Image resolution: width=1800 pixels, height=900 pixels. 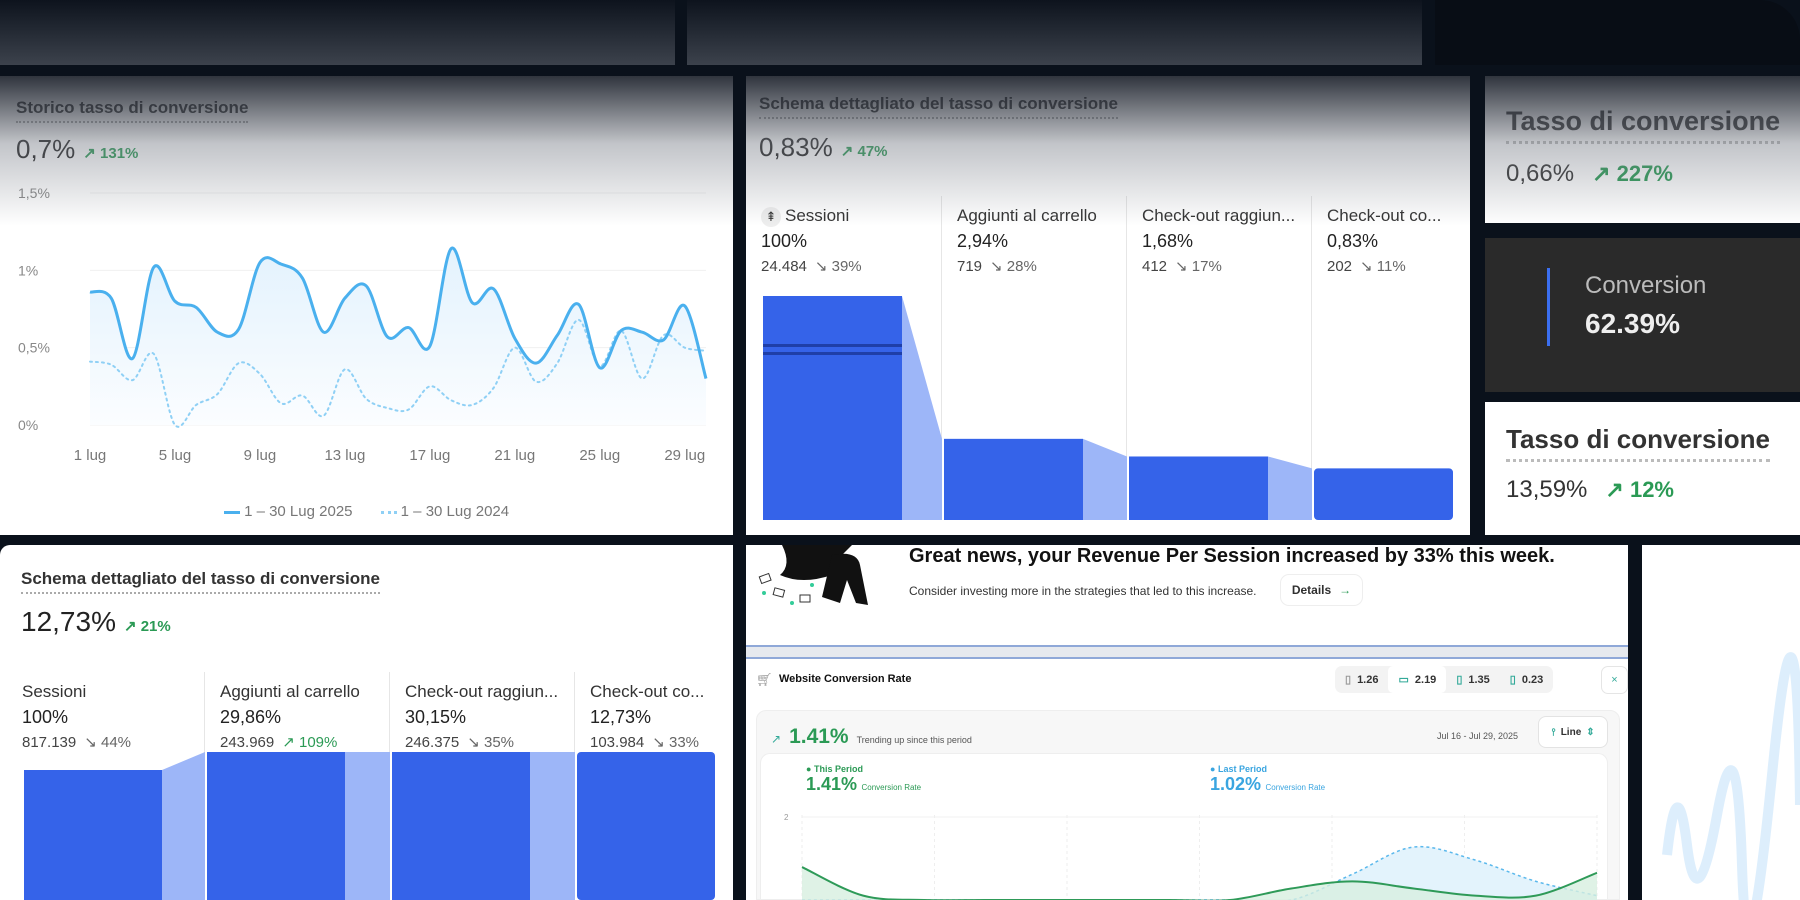 What do you see at coordinates (28, 270) in the screenshot?
I see `y-tick-label: 1%` at bounding box center [28, 270].